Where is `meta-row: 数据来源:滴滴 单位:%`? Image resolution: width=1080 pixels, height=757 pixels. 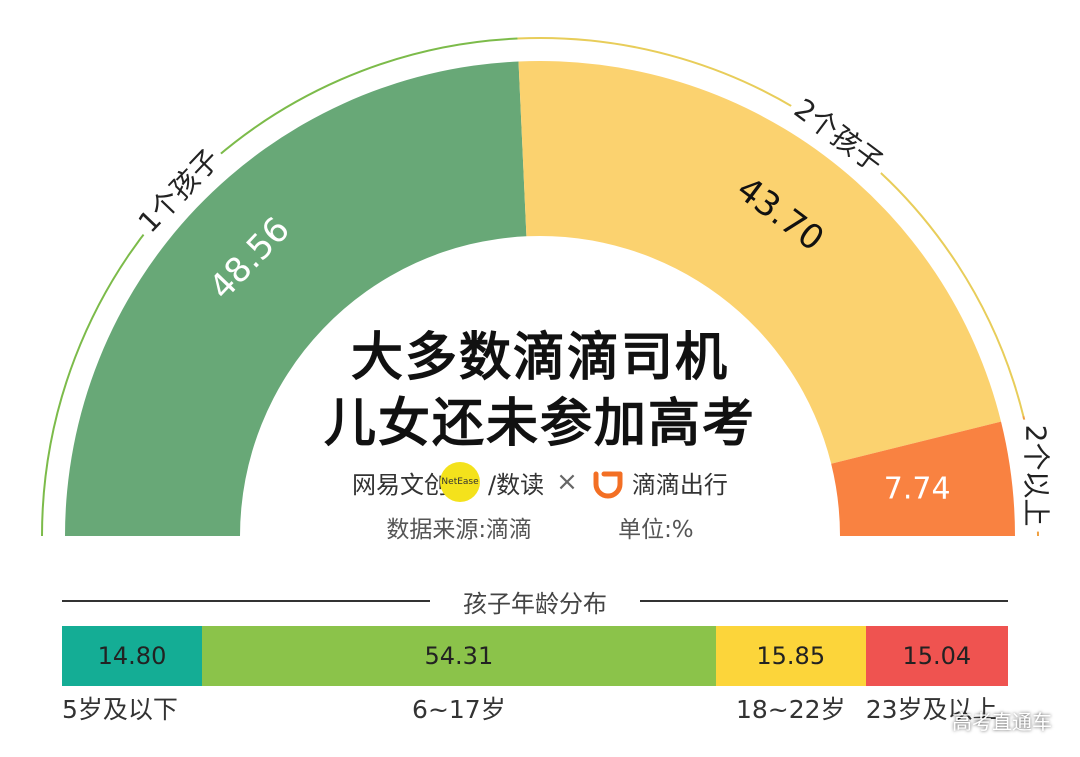 meta-row: 数据来源:滴滴 单位:% is located at coordinates (540, 527).